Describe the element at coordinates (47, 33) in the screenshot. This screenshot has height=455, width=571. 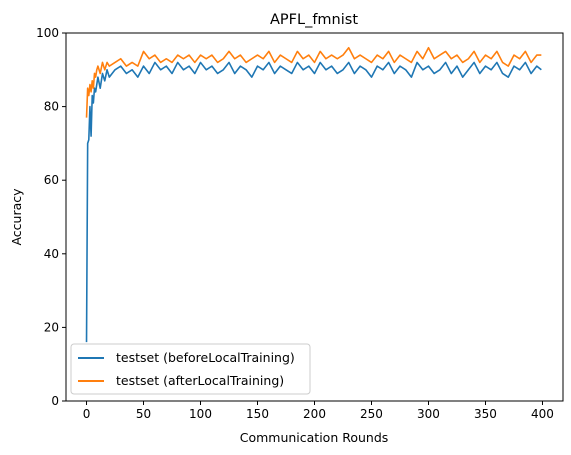
I see `y-tick-label: 100` at that location.